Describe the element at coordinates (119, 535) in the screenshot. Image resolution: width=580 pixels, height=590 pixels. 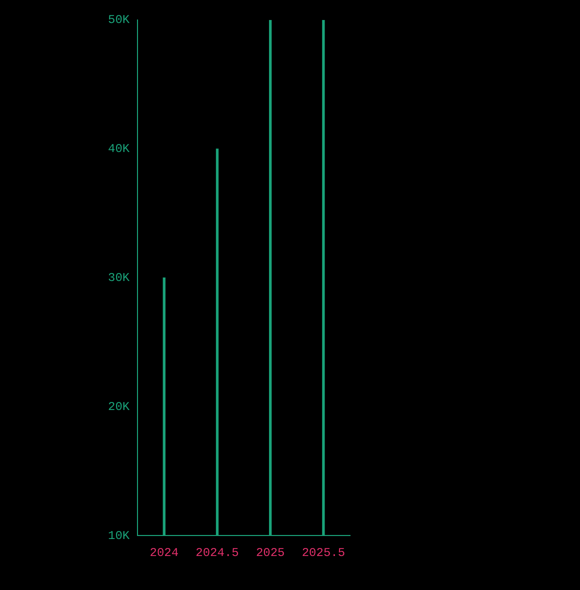
I see `y-tick-label: 10K` at that location.